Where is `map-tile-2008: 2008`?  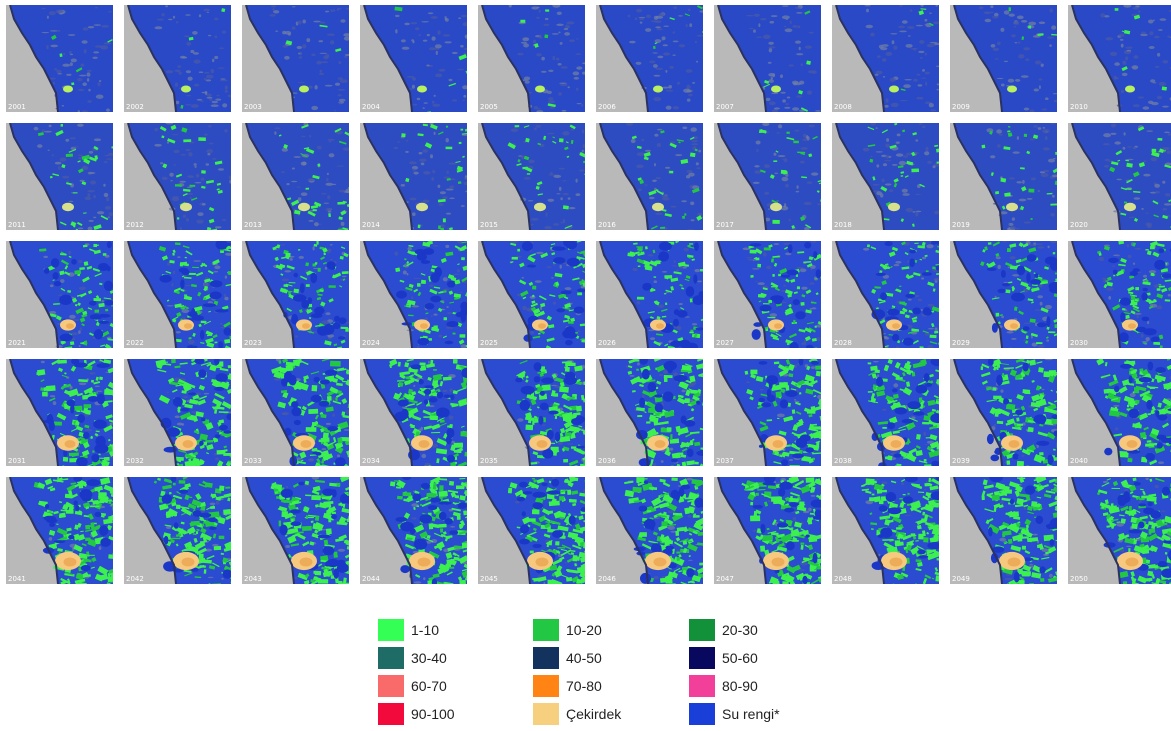 map-tile-2008: 2008 is located at coordinates (885, 58).